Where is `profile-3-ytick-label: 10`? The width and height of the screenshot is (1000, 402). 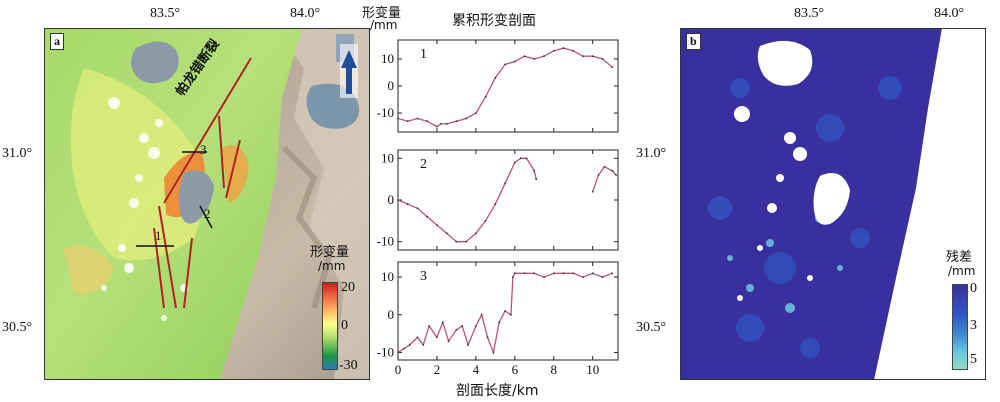
profile-3-ytick-label: 10 is located at coordinates (387, 276).